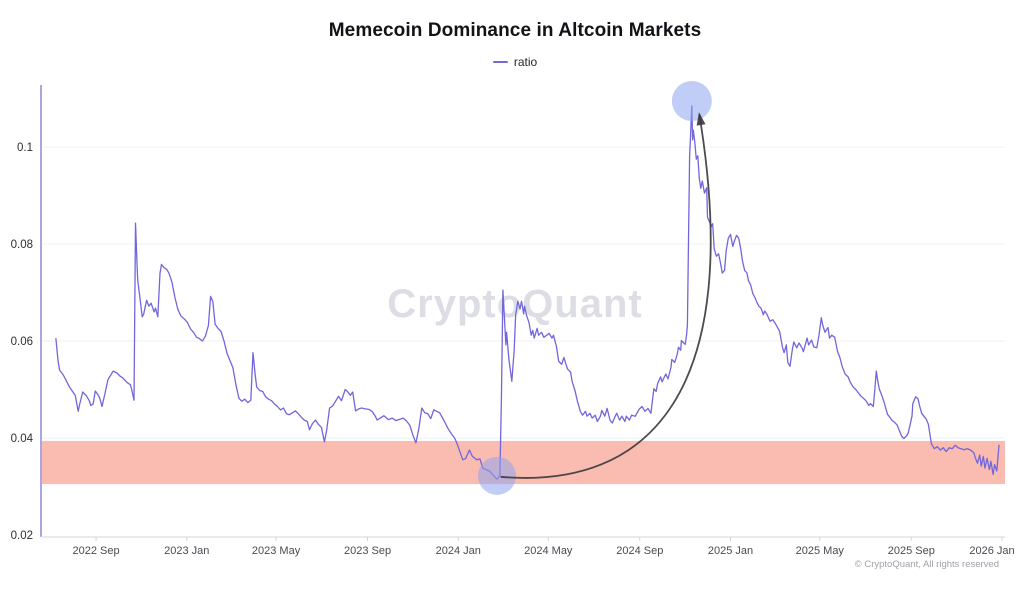  What do you see at coordinates (95, 551) in the screenshot?
I see `x-tick-label: 2022 Sep` at bounding box center [95, 551].